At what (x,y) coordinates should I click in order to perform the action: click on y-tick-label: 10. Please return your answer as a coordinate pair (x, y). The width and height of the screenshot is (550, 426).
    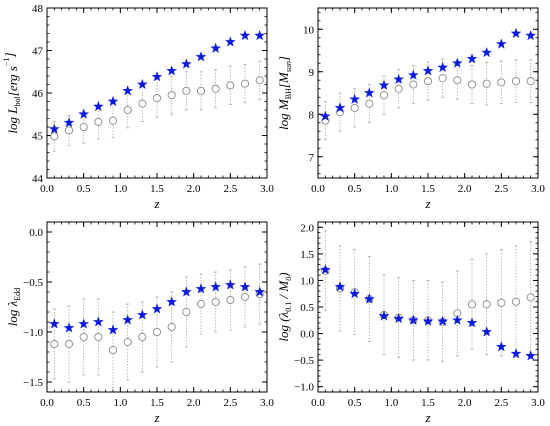
    Looking at the image, I should click on (309, 30).